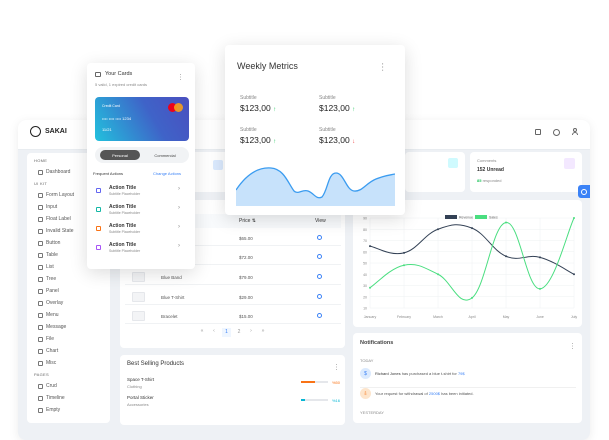 This screenshot has height=440, width=609. I want to click on sidebar-item-label: Overlay, so click(55, 303).